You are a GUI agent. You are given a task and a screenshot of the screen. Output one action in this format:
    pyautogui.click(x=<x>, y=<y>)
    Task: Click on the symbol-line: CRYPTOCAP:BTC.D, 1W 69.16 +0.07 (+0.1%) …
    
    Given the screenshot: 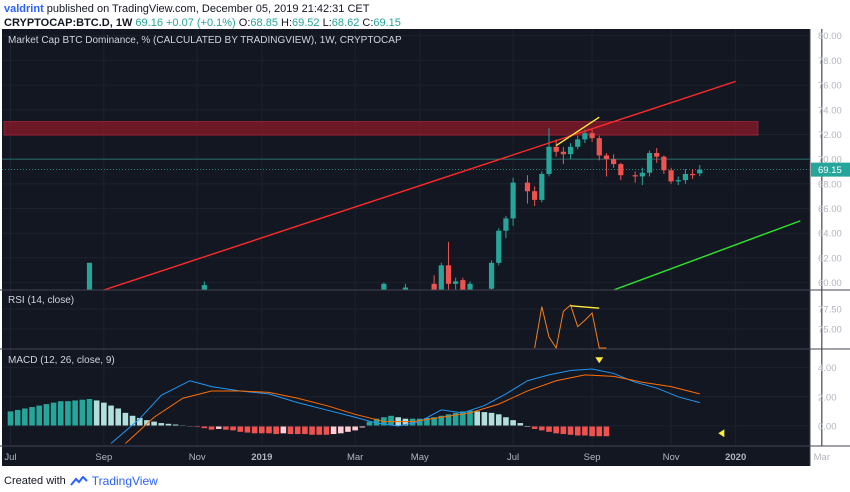 What is the action you would take?
    pyautogui.click(x=202, y=23)
    